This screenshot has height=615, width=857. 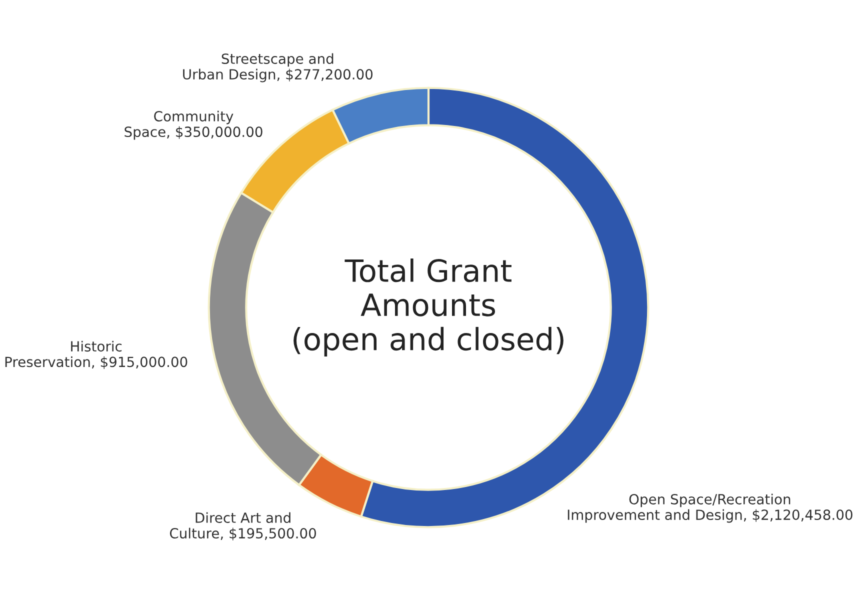 I want to click on text: Total Grant Amounts (open and closed), so click(x=429, y=307).